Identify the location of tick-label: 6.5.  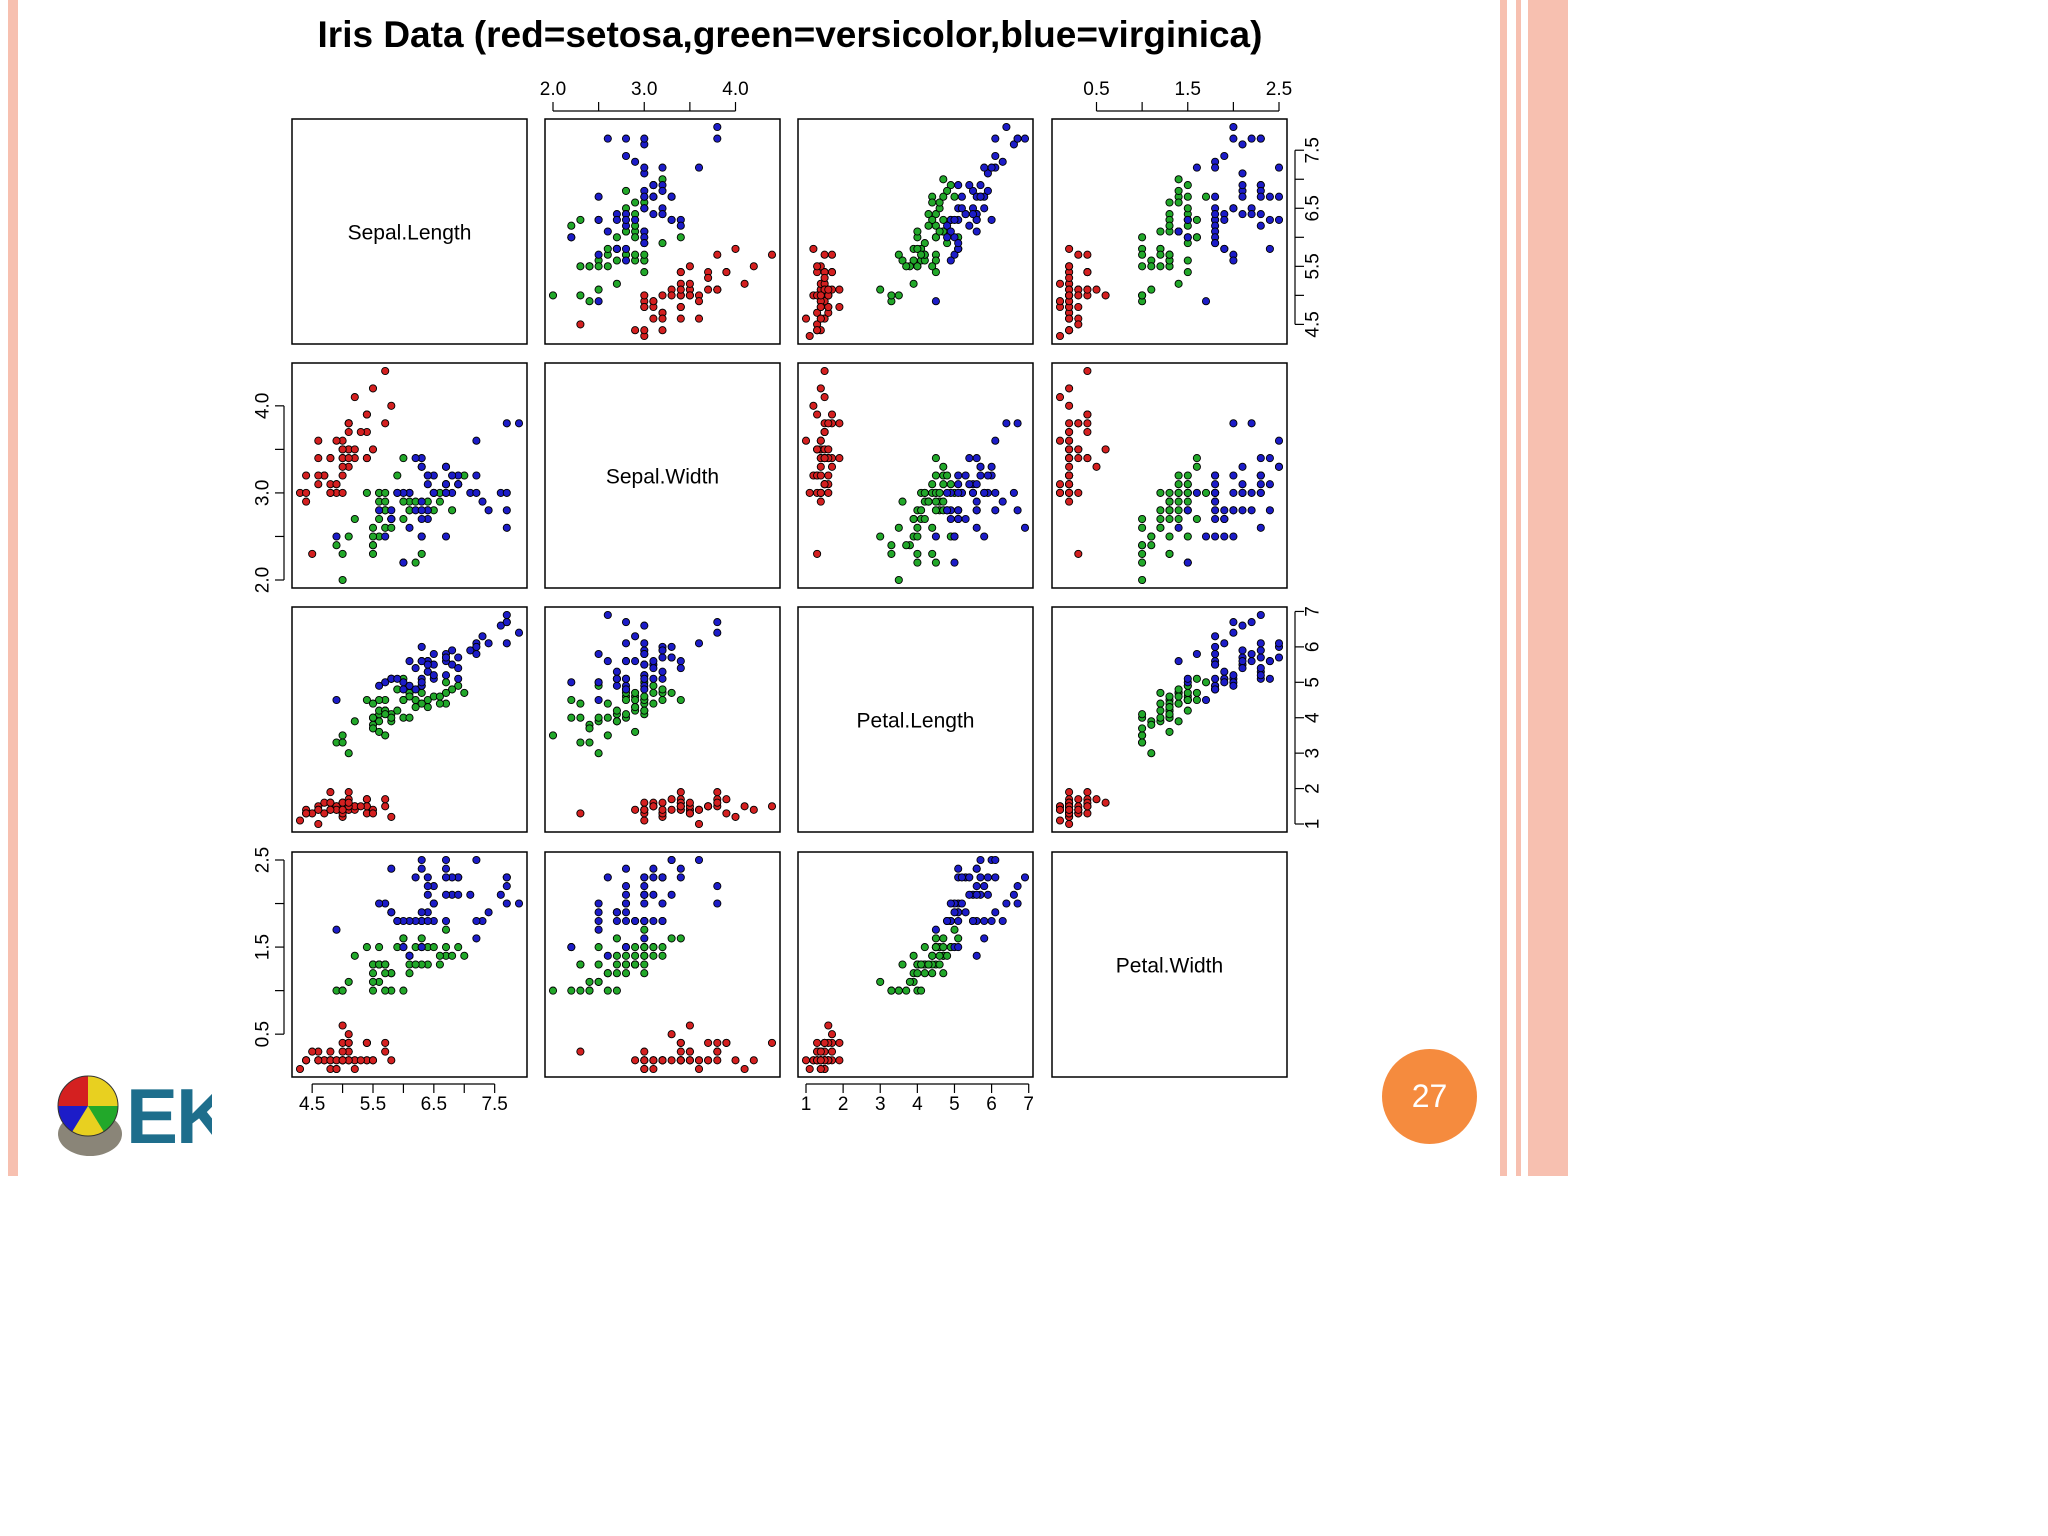
(1313, 208).